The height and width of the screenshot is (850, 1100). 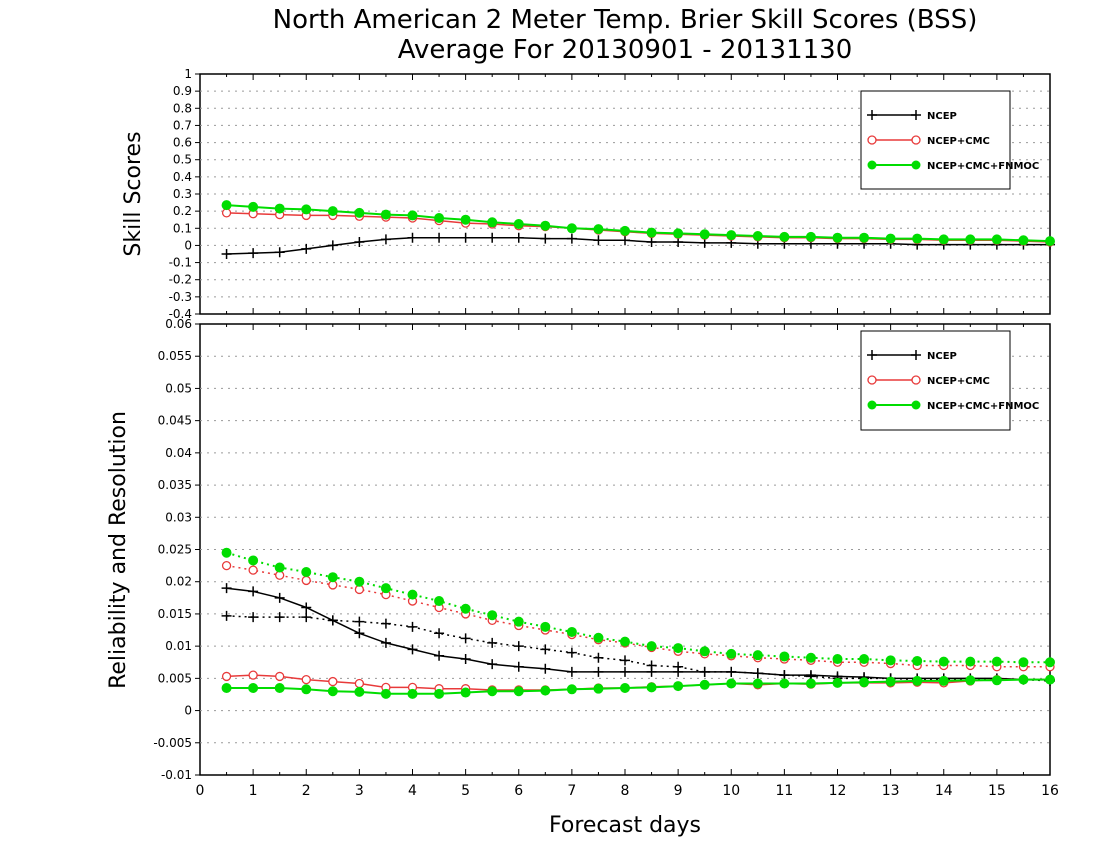 What do you see at coordinates (872, 405) in the screenshot?
I see `legend-marker` at bounding box center [872, 405].